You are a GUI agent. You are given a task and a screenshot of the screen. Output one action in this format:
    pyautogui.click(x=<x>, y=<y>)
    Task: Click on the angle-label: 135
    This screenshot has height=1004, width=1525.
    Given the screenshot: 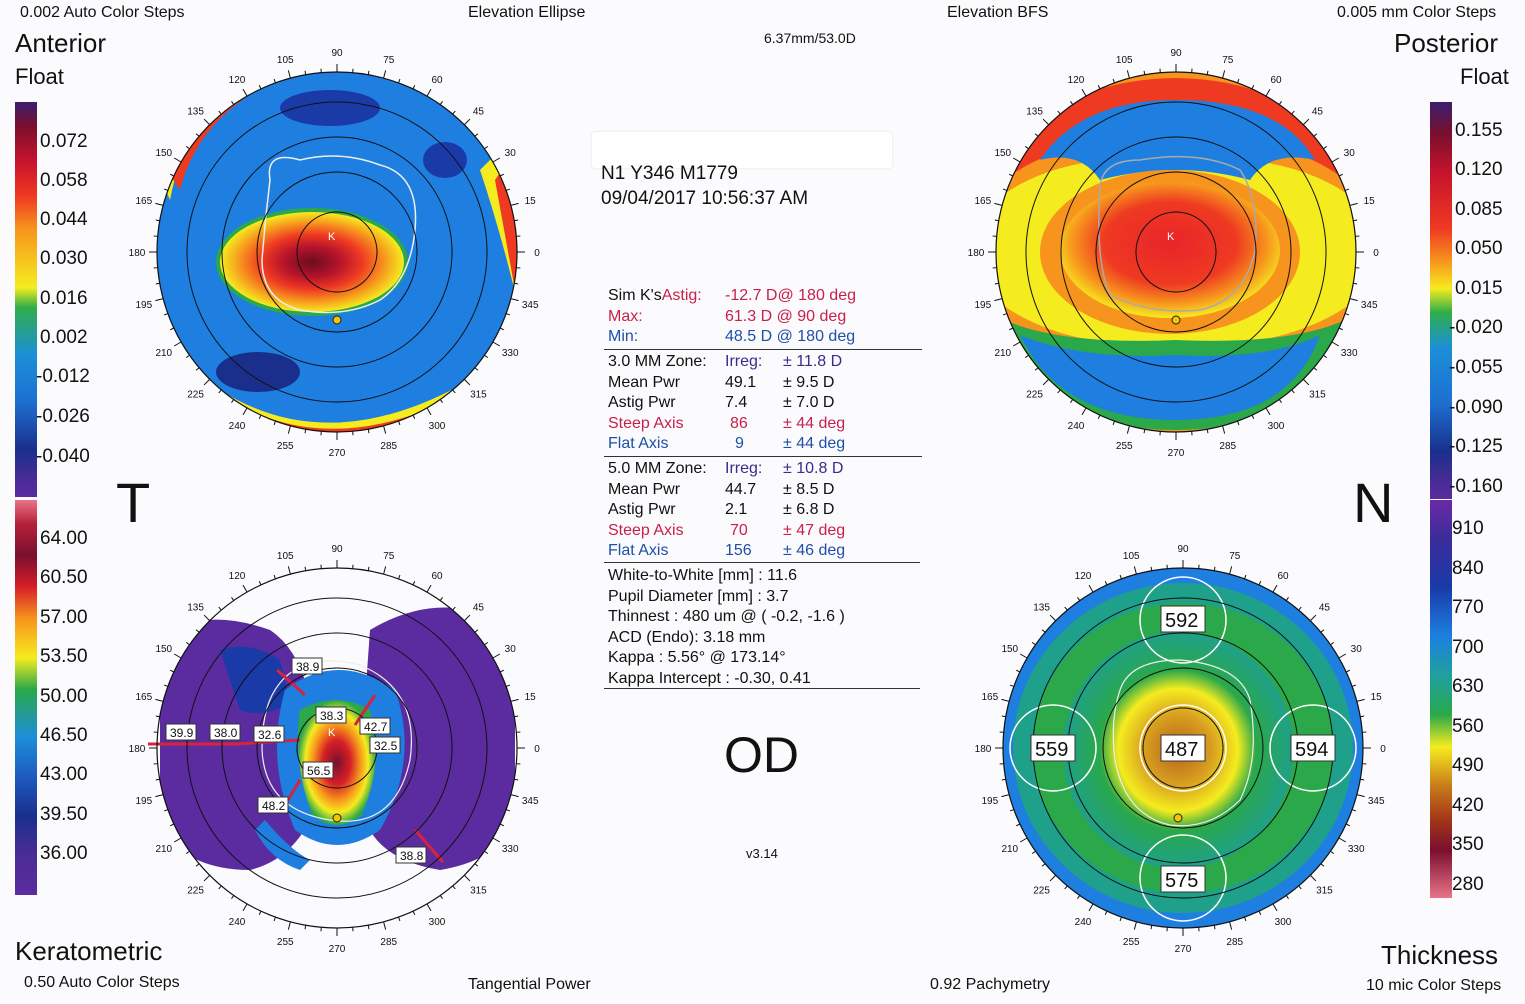 What is the action you would take?
    pyautogui.click(x=195, y=112)
    